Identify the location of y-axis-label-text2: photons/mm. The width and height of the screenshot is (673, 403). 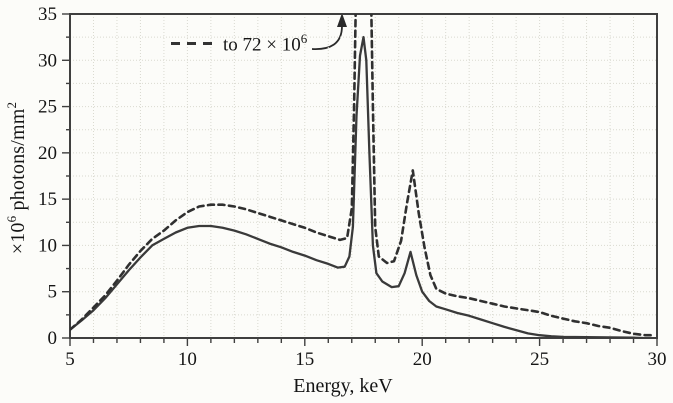
(17, 162).